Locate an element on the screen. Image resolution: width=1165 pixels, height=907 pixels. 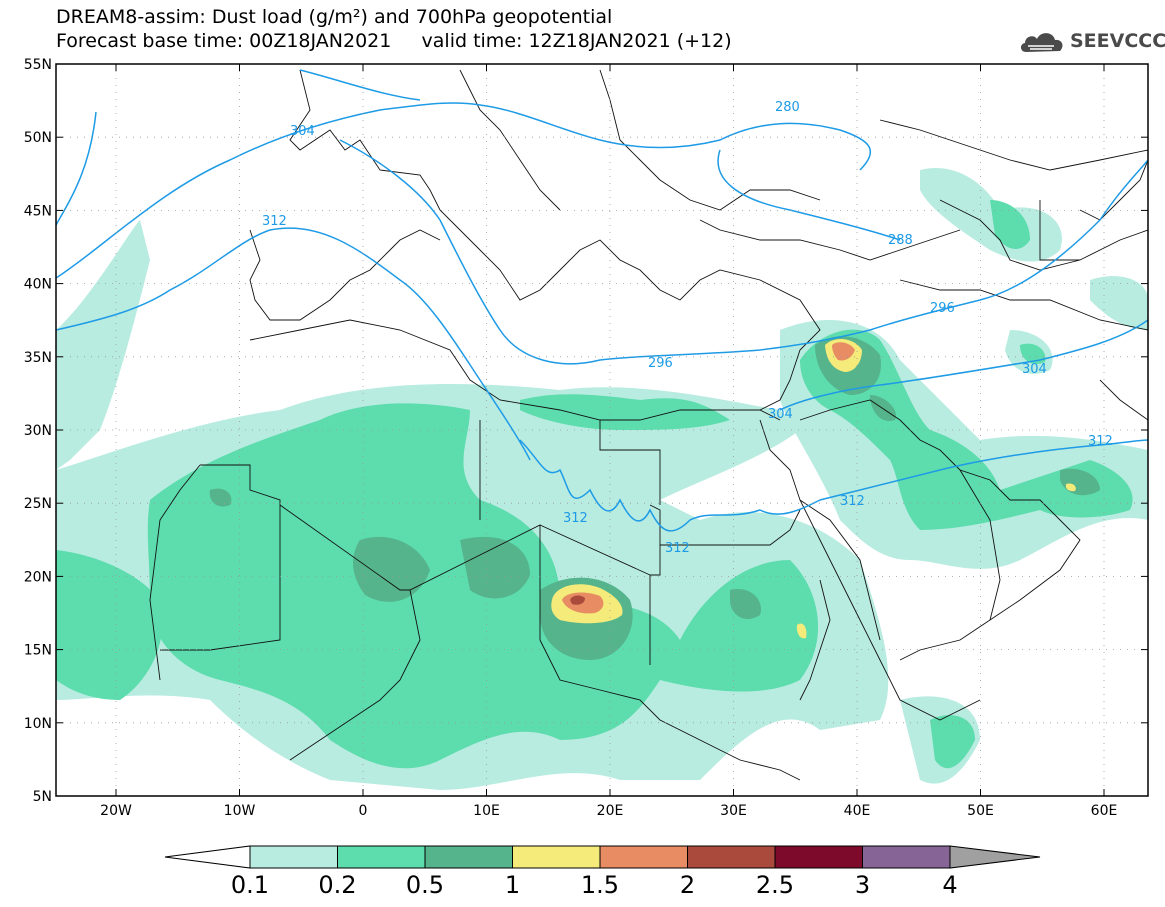
colorbar-label: 0.1 is located at coordinates (250, 885).